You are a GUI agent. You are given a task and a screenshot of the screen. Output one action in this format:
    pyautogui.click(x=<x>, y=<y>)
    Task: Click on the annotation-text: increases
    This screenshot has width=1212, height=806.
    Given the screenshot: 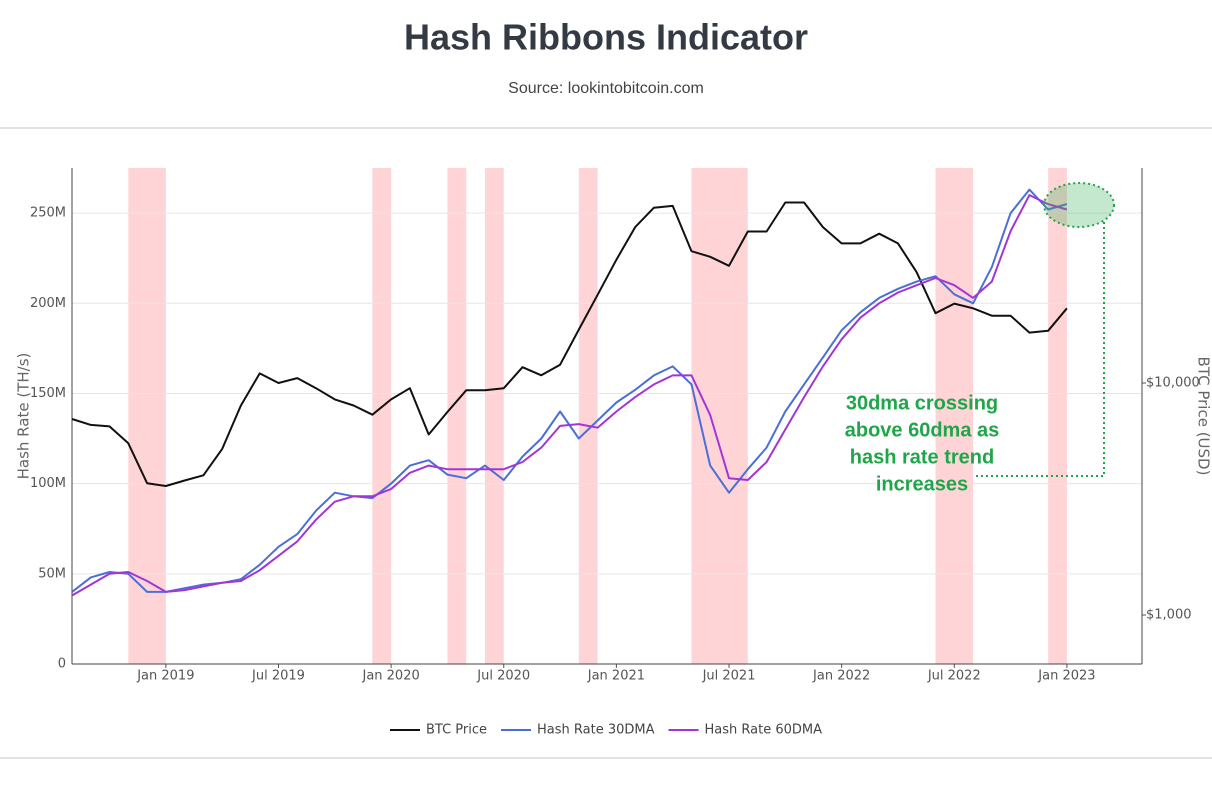 What is the action you would take?
    pyautogui.click(x=922, y=484)
    